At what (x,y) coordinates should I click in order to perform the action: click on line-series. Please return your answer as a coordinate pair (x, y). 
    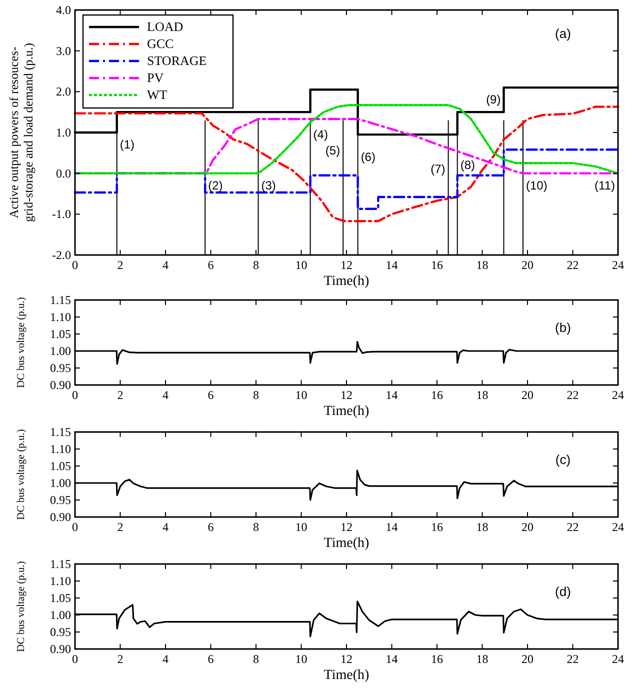
    Looking at the image, I should click on (347, 139).